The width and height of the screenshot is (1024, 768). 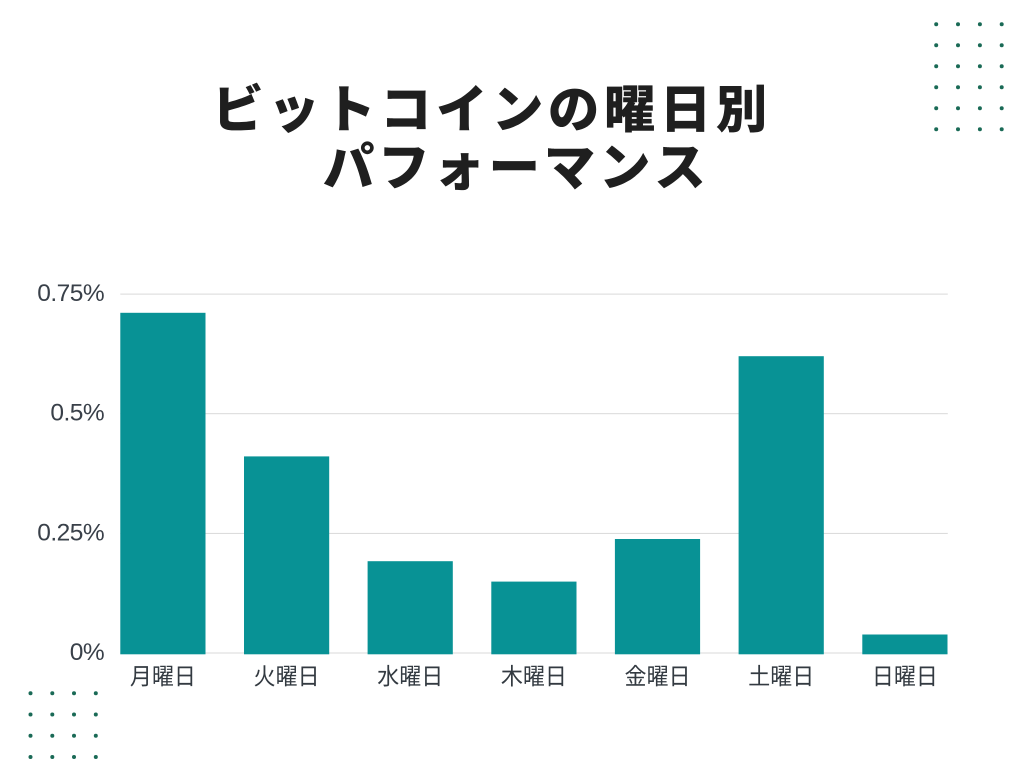 I want to click on svg-text: 0.25%, so click(x=70, y=532).